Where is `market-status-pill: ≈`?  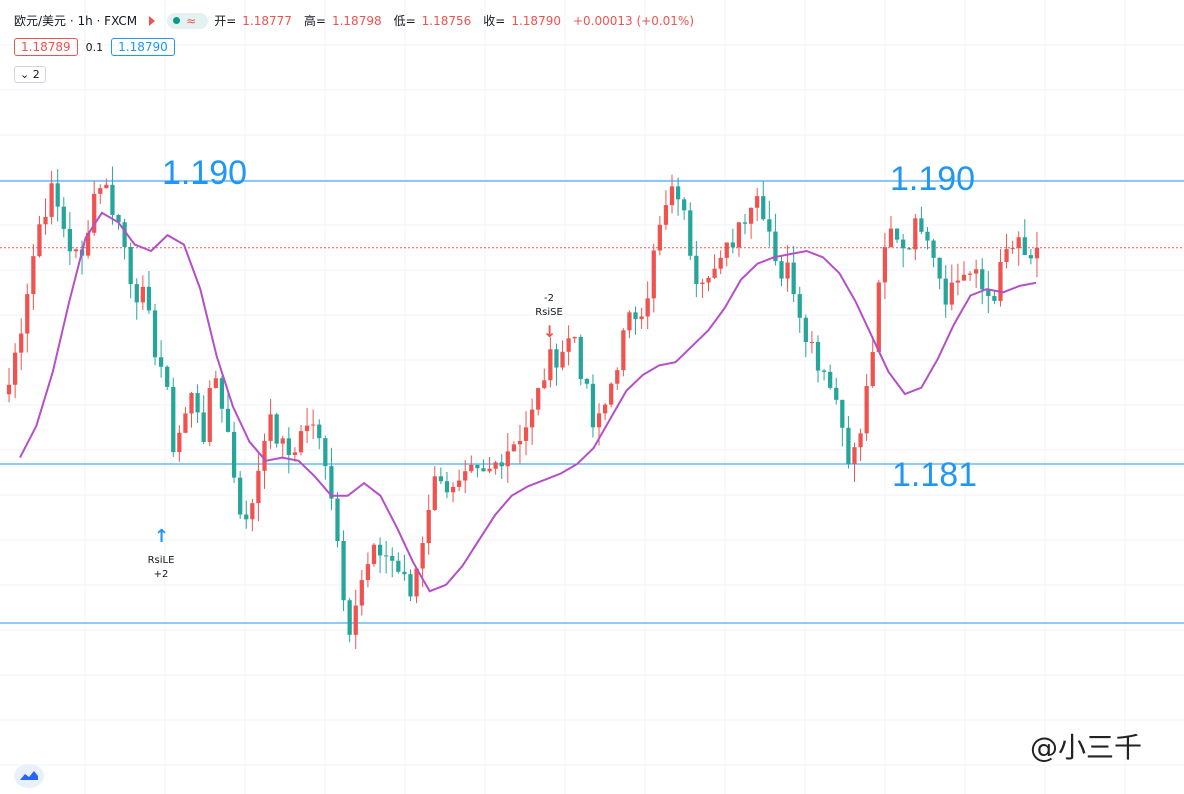 market-status-pill: ≈ is located at coordinates (188, 20).